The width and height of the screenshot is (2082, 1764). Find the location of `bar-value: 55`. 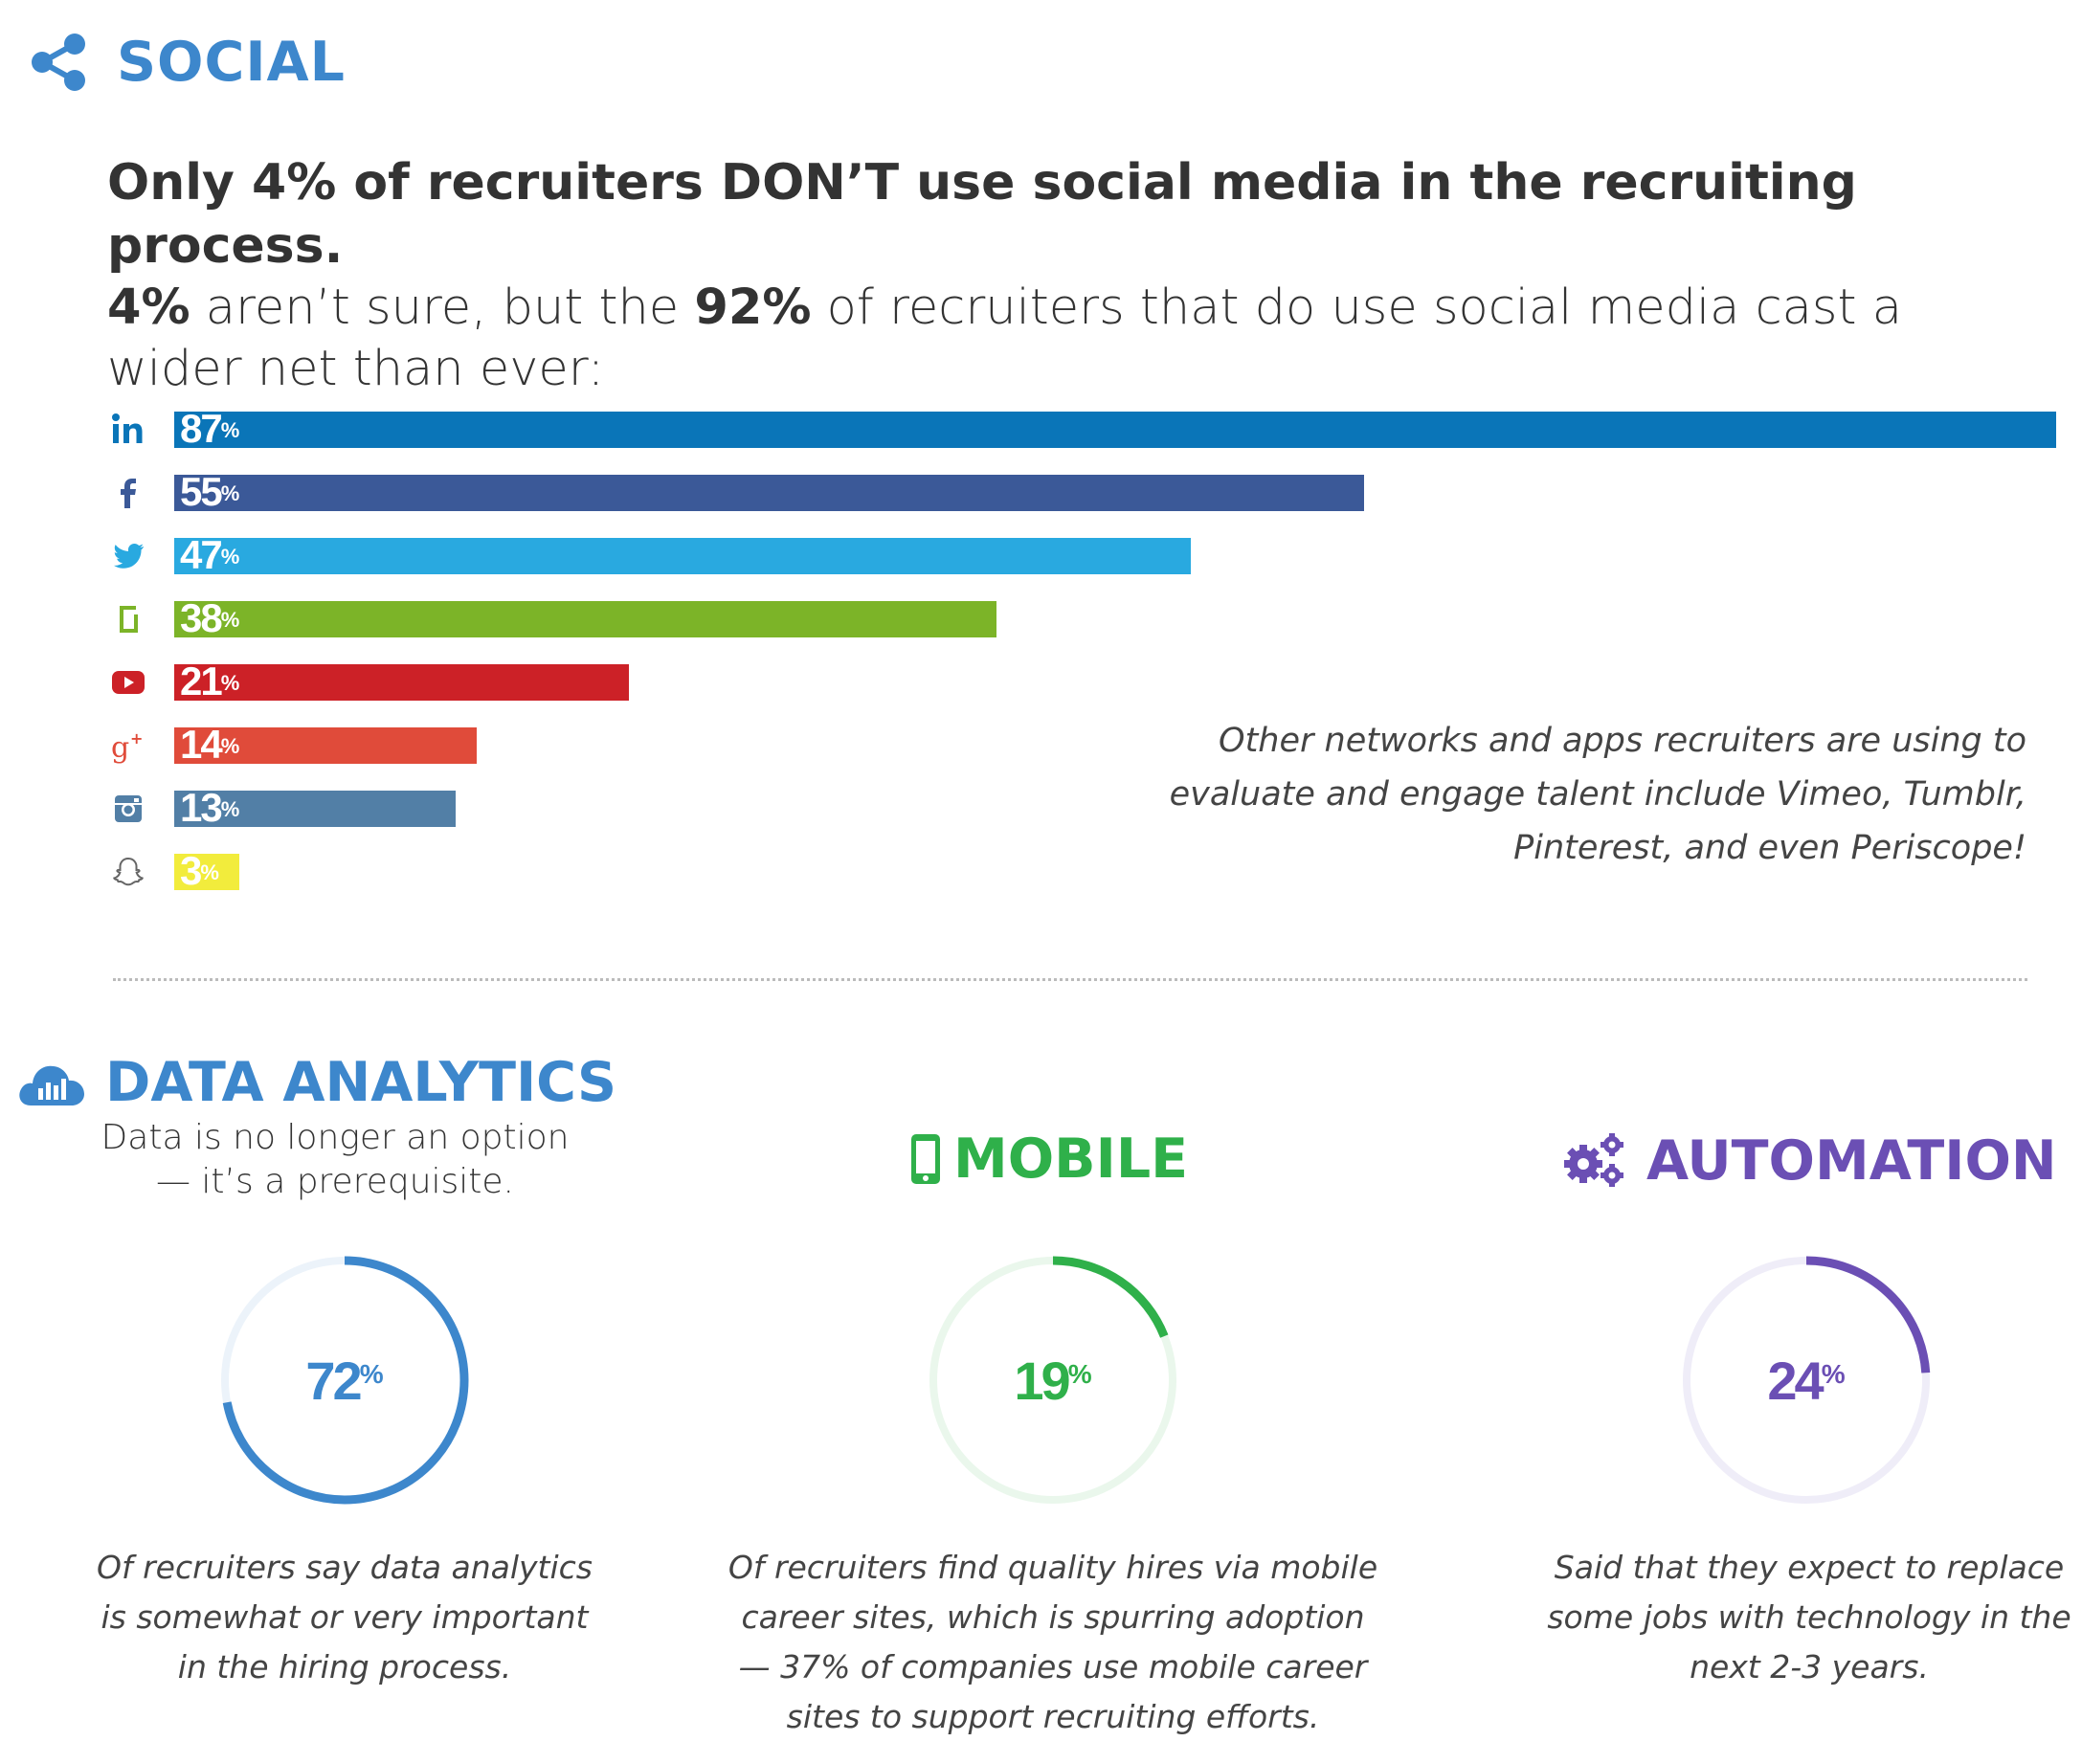

bar-value: 55 is located at coordinates (201, 491).